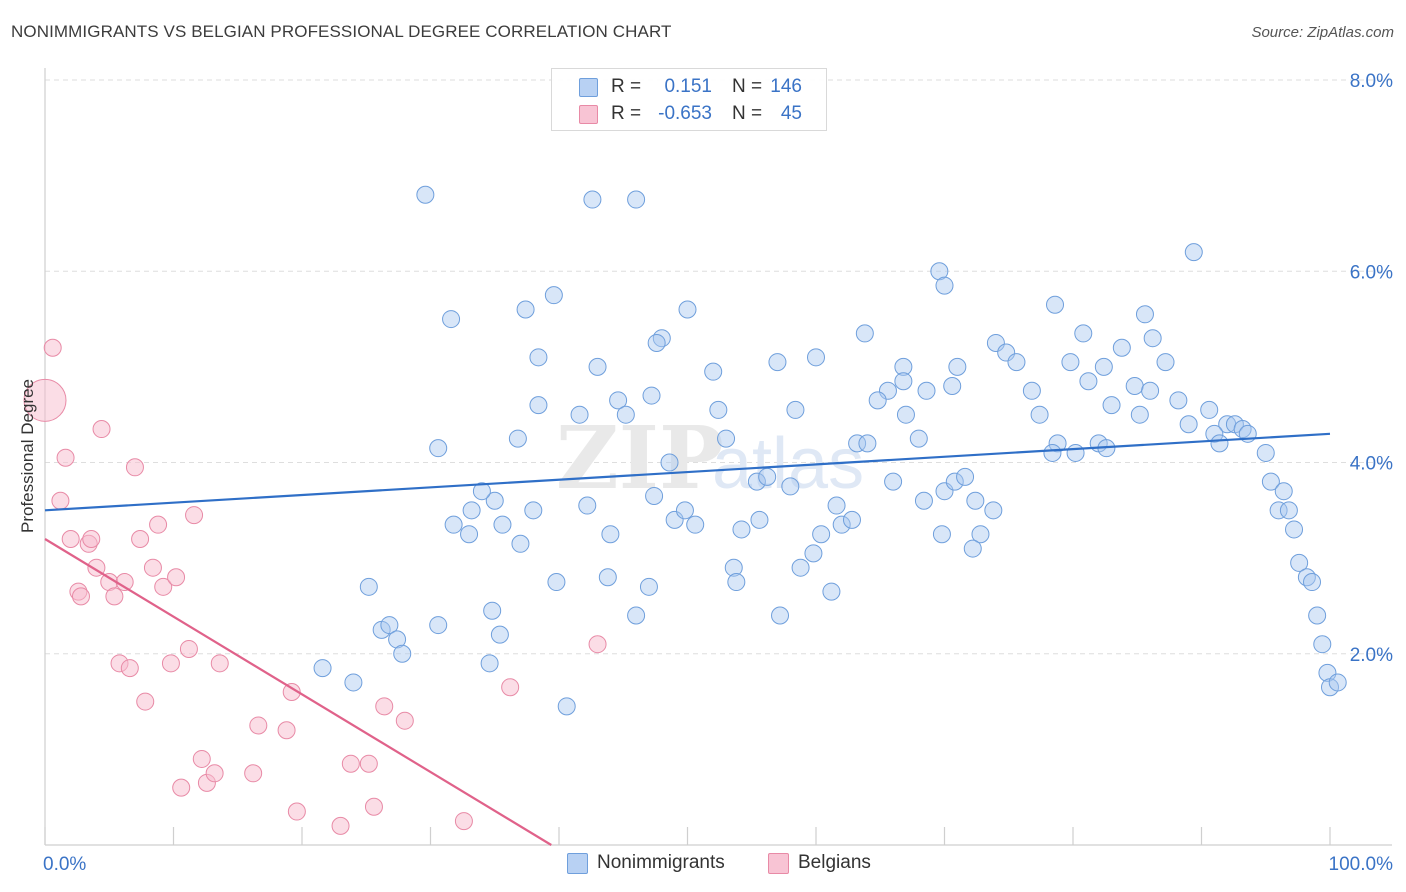 The height and width of the screenshot is (892, 1406). What do you see at coordinates (27, 456) in the screenshot?
I see `y-axis-label: Professional Degree` at bounding box center [27, 456].